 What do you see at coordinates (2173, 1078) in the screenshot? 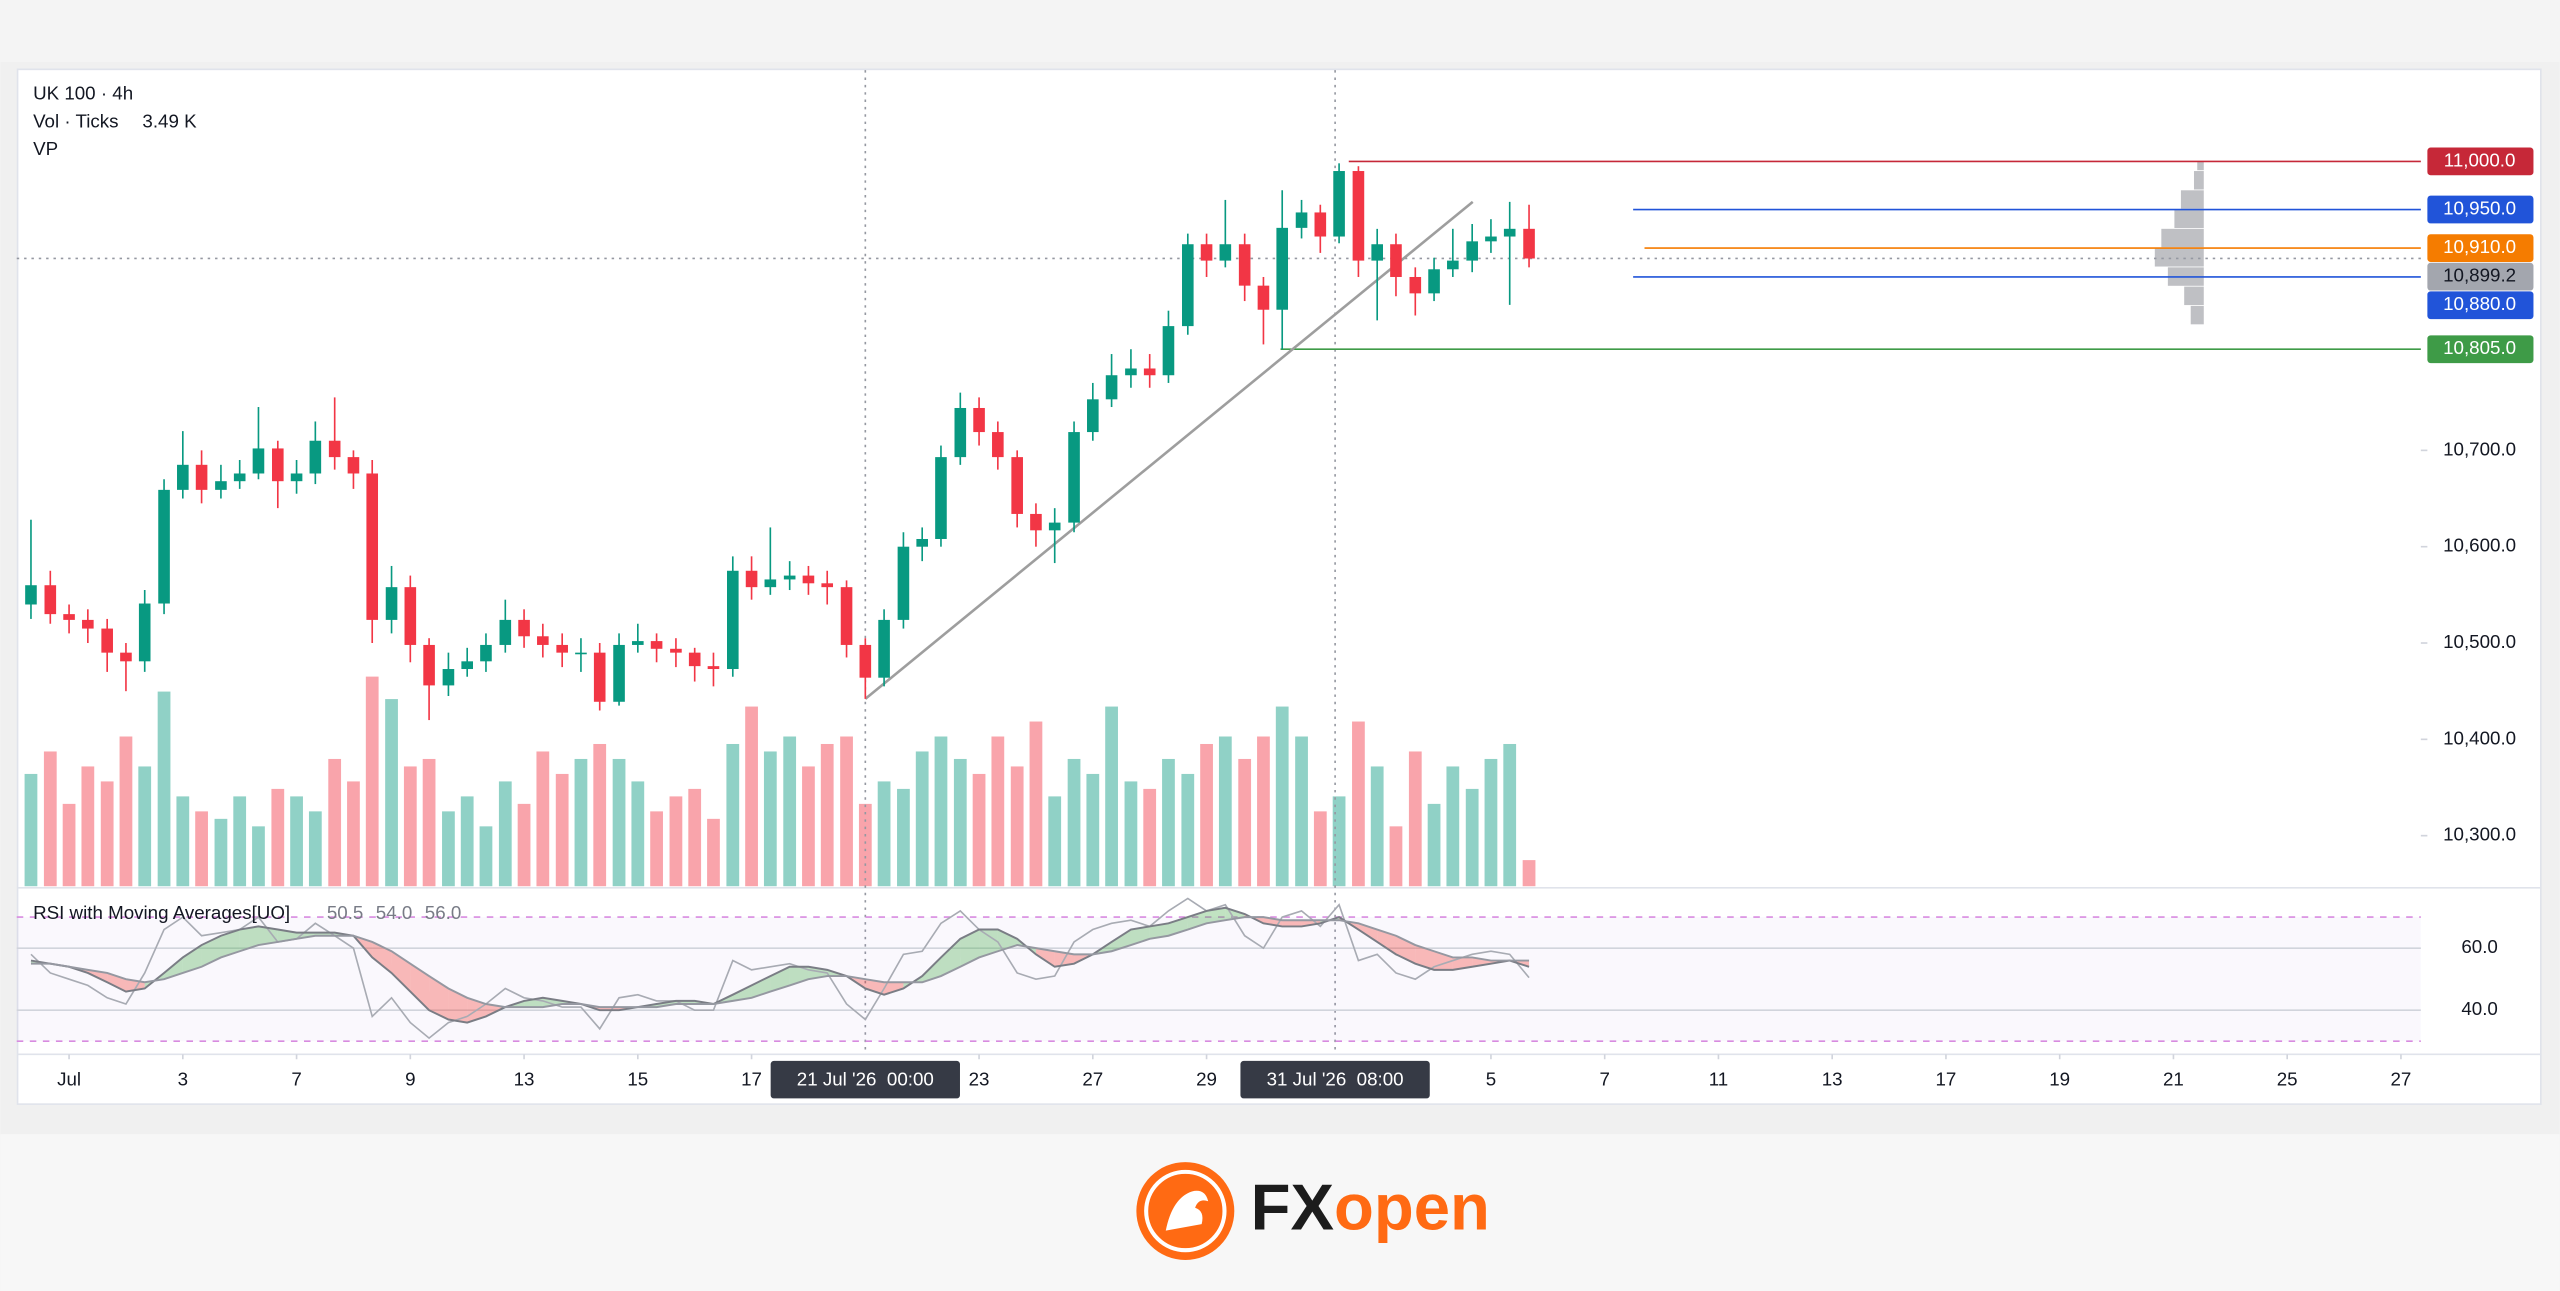
I see `x-tick-label: 21` at bounding box center [2173, 1078].